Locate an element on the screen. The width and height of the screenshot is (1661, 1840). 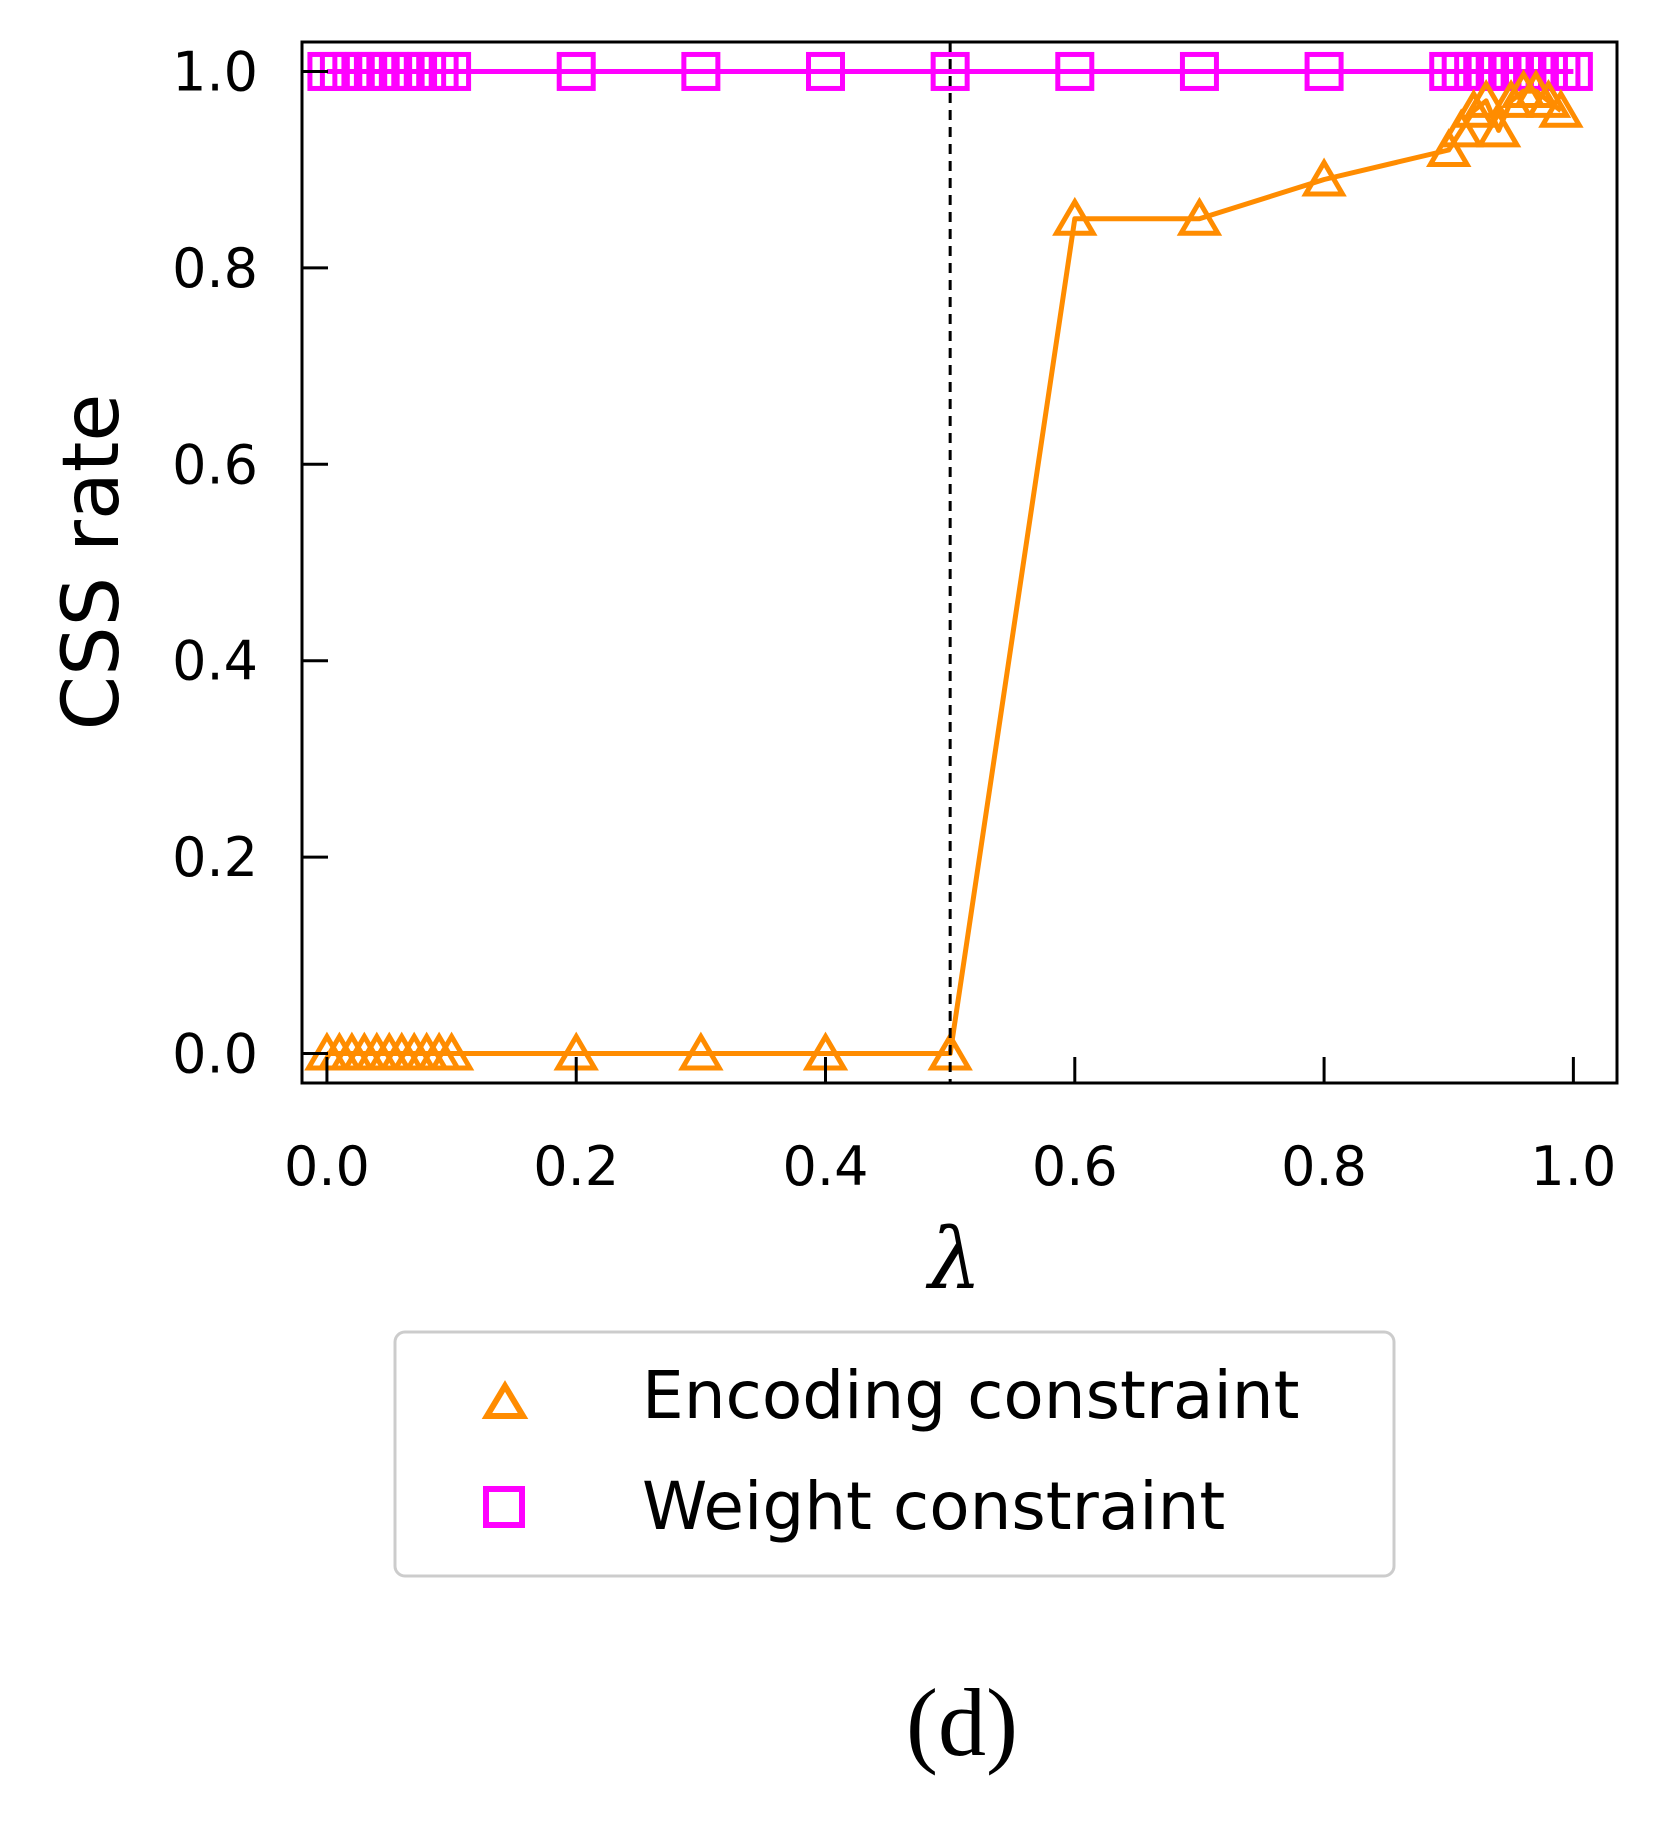
y-tick-label: 1.0 is located at coordinates (215, 71).